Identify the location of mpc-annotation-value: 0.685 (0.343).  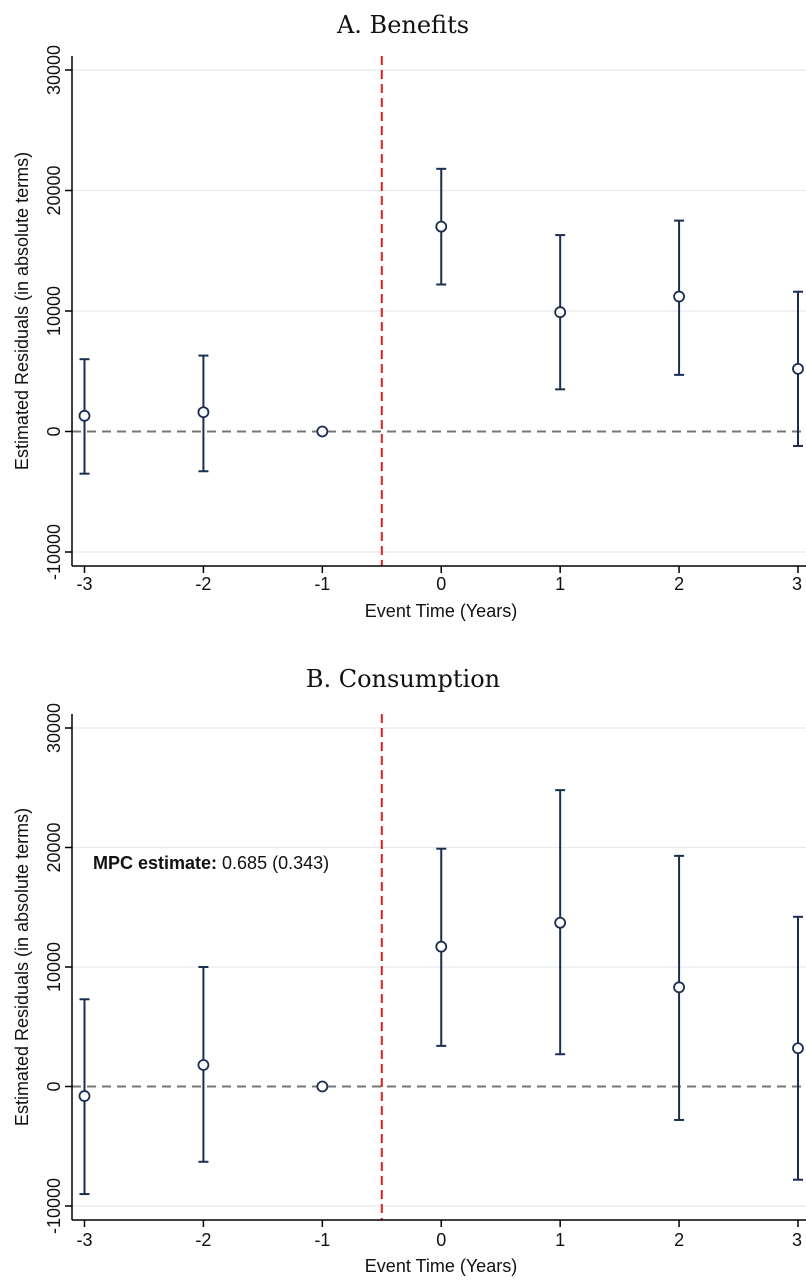
(273, 863).